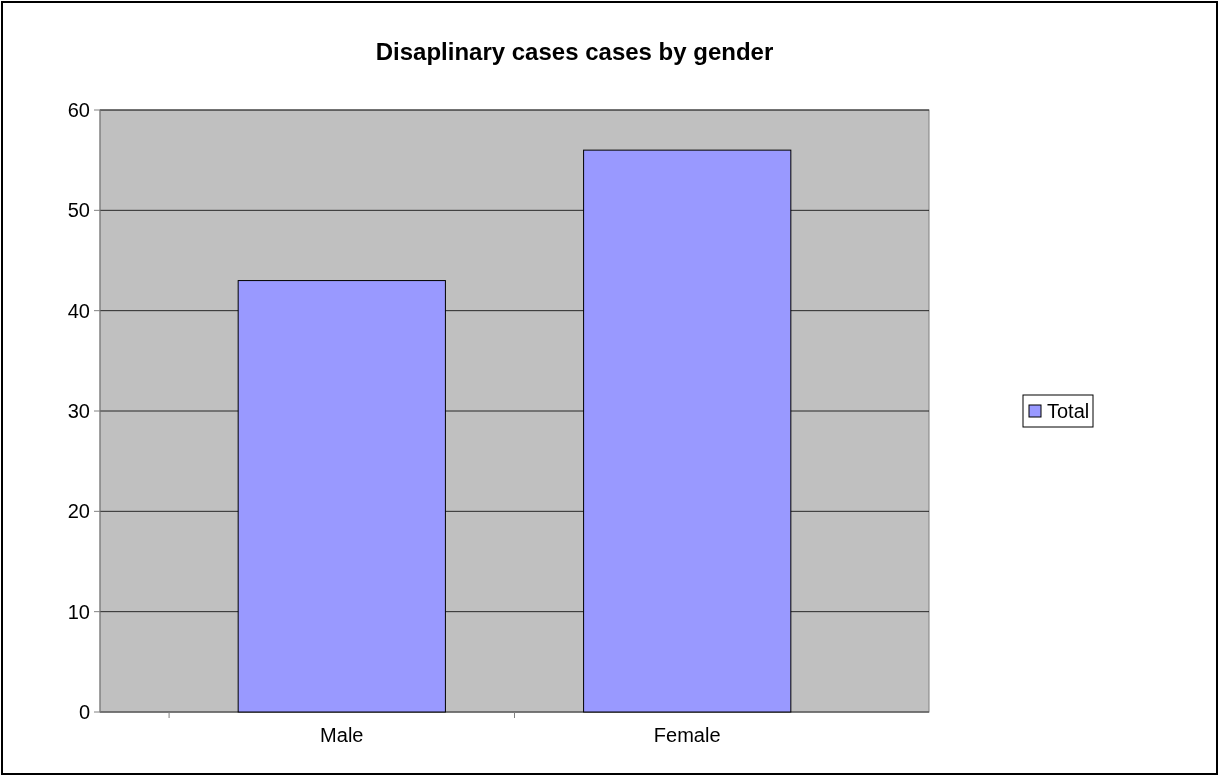  Describe the element at coordinates (78, 411) in the screenshot. I see `y-tick-label: 30` at that location.